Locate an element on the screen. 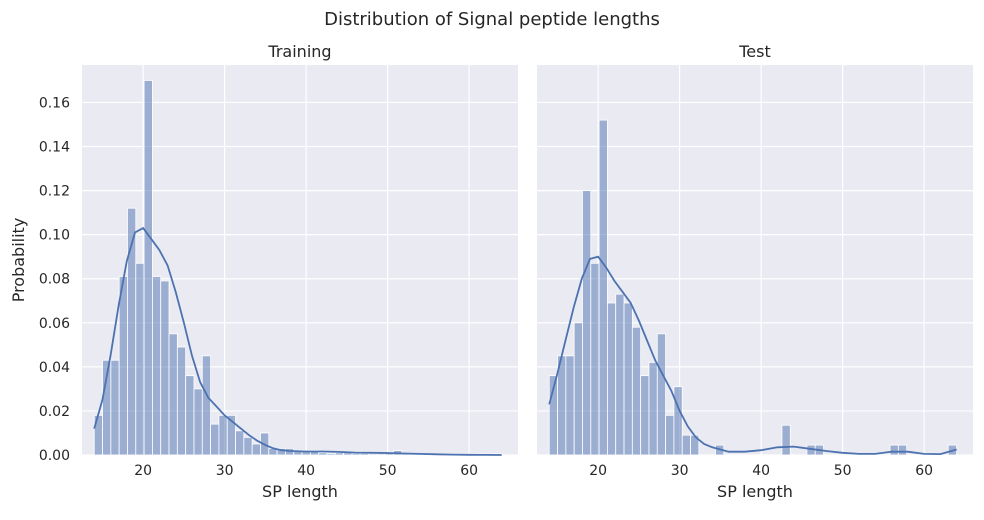 This screenshot has width=984, height=520. panel-title: Test is located at coordinates (754, 51).